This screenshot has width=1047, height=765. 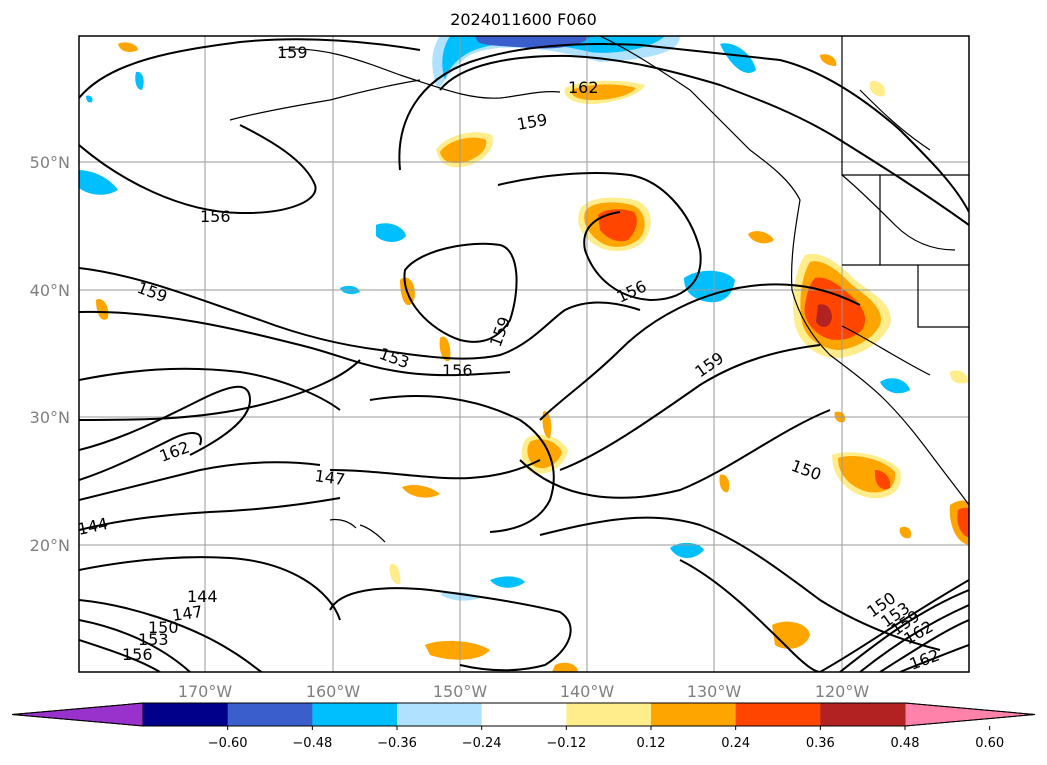 I want to click on lon-axis: 170°W 160°W 150°W 140°W 130°W 120°W, so click(x=524, y=691).